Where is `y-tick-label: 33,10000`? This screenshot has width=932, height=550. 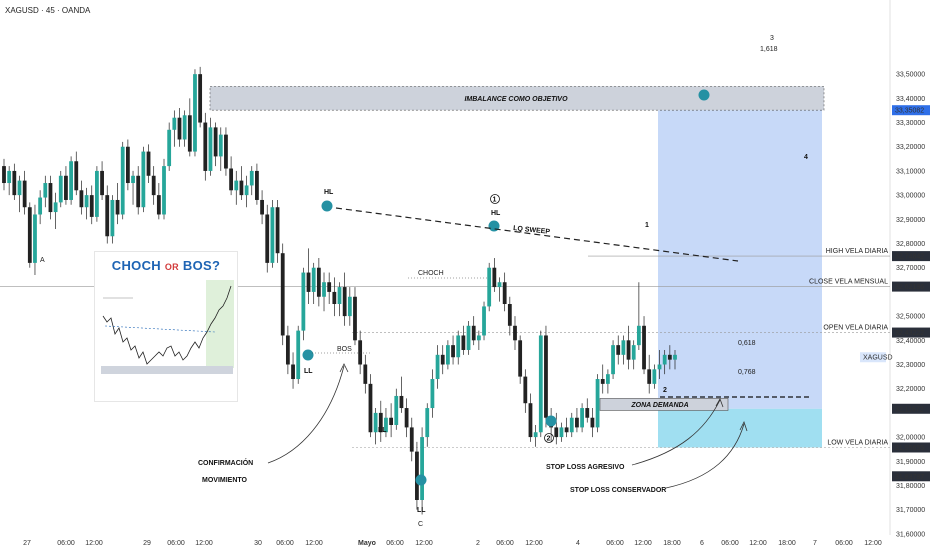 y-tick-label: 33,10000 is located at coordinates (910, 171).